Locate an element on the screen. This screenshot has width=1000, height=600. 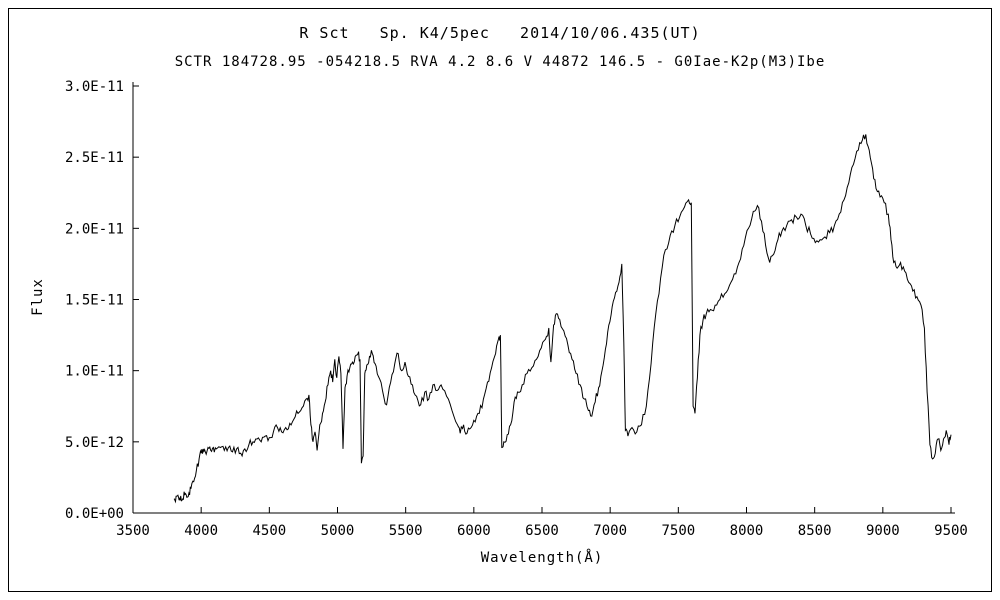
svg-text: 4000 is located at coordinates (201, 531).